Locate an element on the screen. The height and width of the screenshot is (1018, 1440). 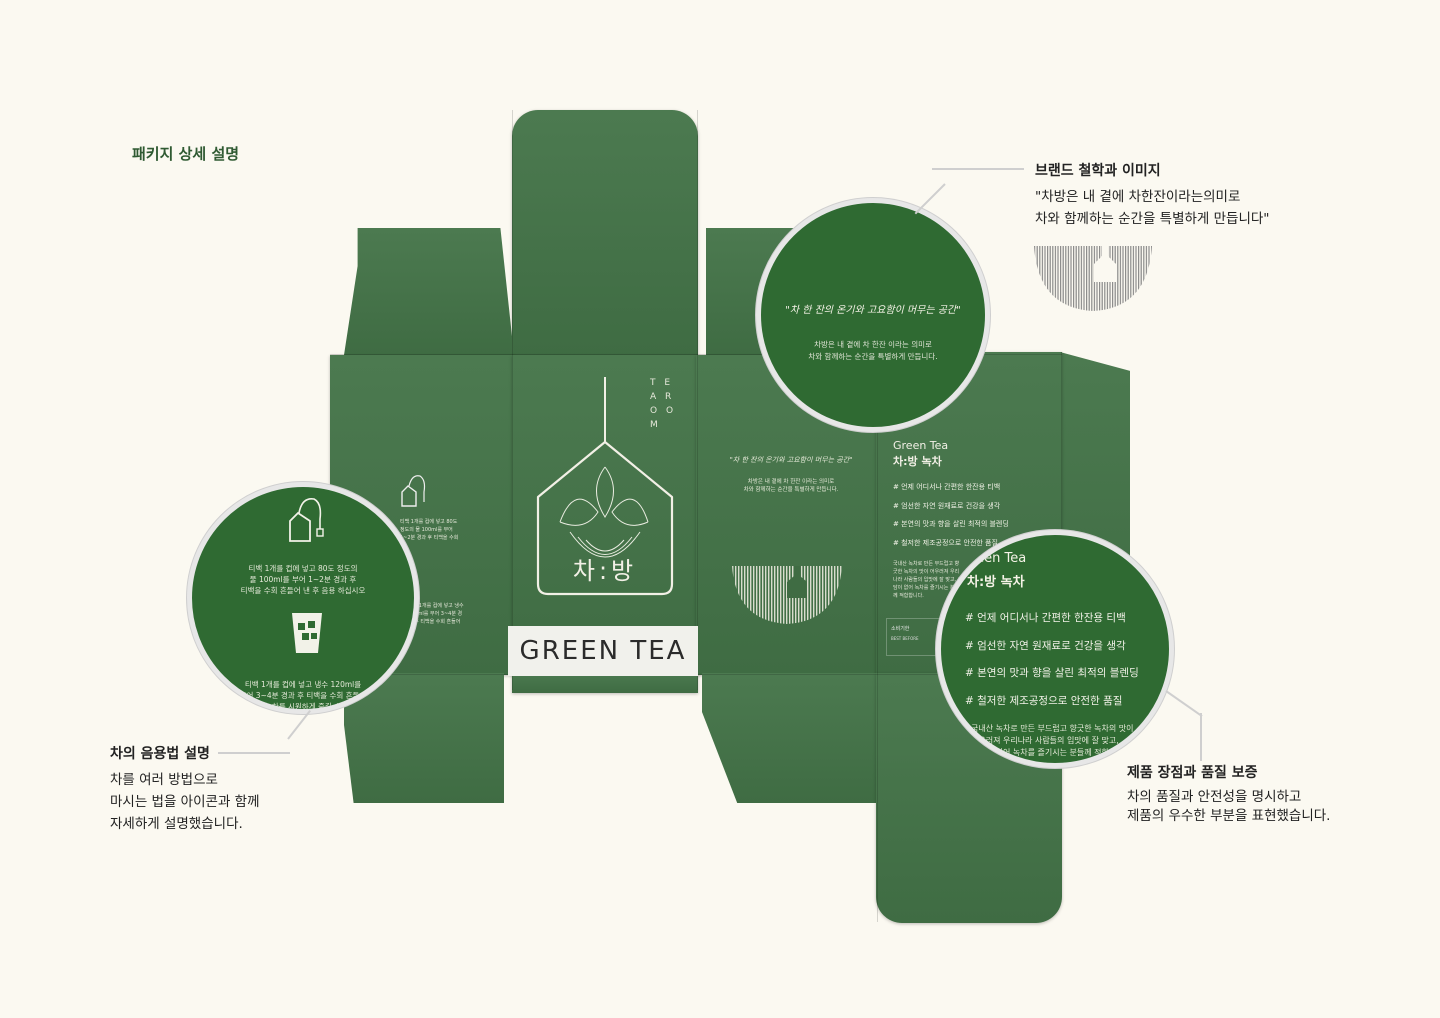
top-tuck-flap is located at coordinates (605, 232).